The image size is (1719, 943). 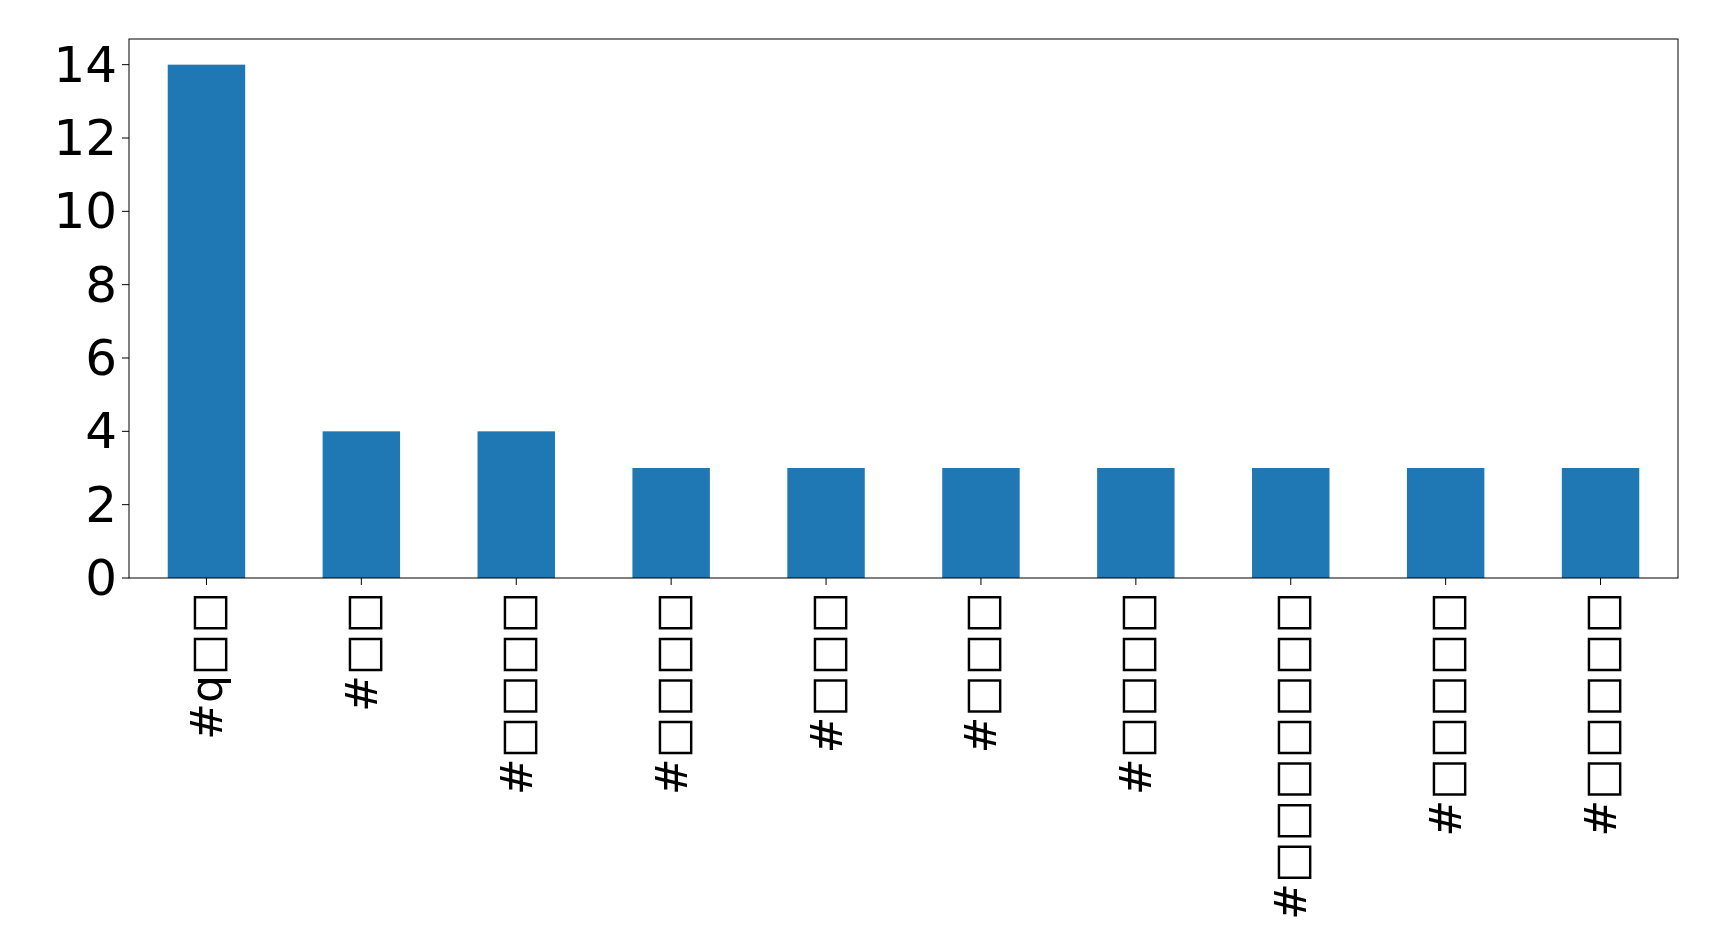 I want to click on x-tick-label: #□□□□□□□, so click(x=1291, y=756).